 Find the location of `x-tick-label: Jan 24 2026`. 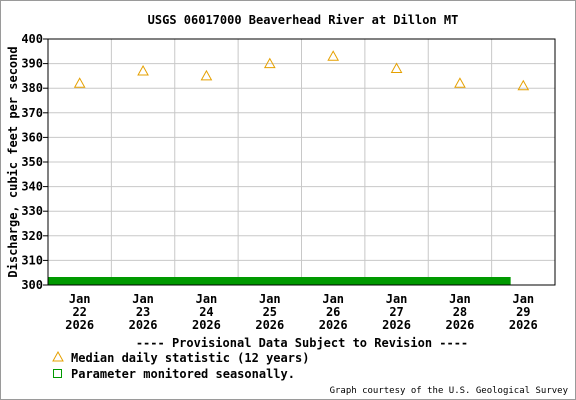

x-tick-label: Jan 24 2026 is located at coordinates (206, 312).